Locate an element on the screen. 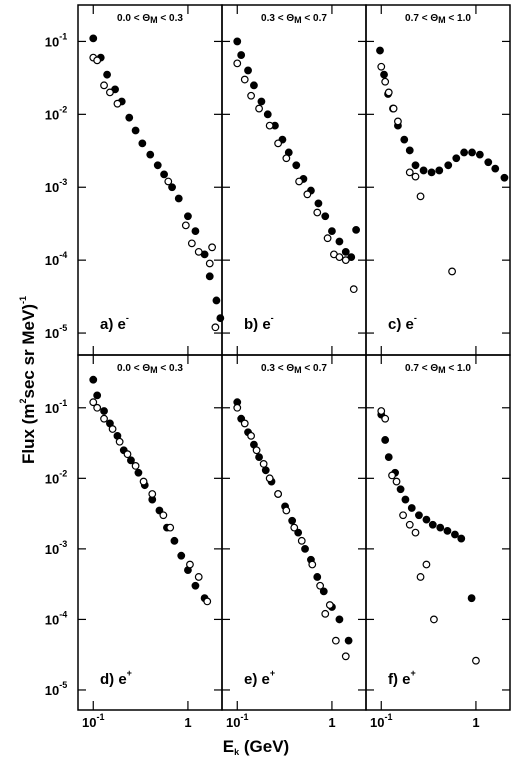 Image resolution: width=512 pixels, height=768 pixels. panel-label: a) e- is located at coordinates (114, 323).